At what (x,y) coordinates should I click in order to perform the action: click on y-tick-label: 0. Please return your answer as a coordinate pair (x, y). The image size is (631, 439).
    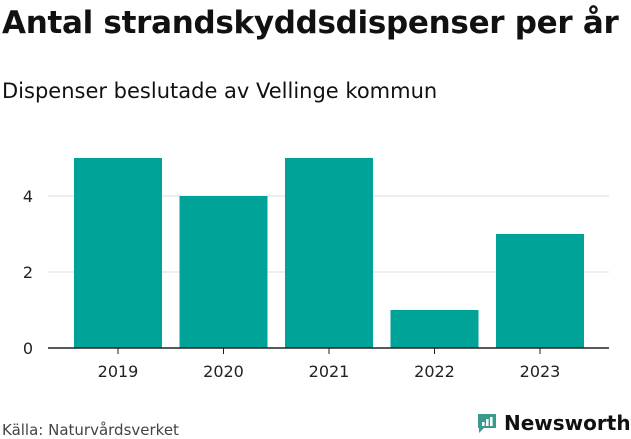
    Looking at the image, I should click on (28, 348).